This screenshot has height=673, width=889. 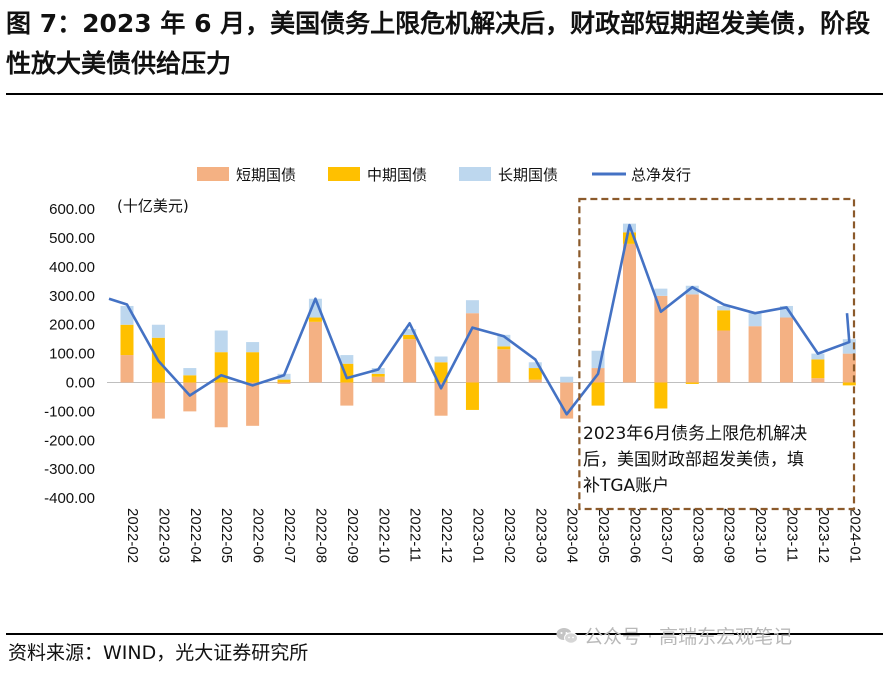 I want to click on y-tick-label: 400.00, so click(x=72, y=267).